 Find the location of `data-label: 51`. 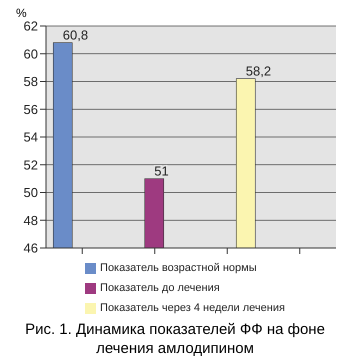

data-label: 51 is located at coordinates (161, 171).